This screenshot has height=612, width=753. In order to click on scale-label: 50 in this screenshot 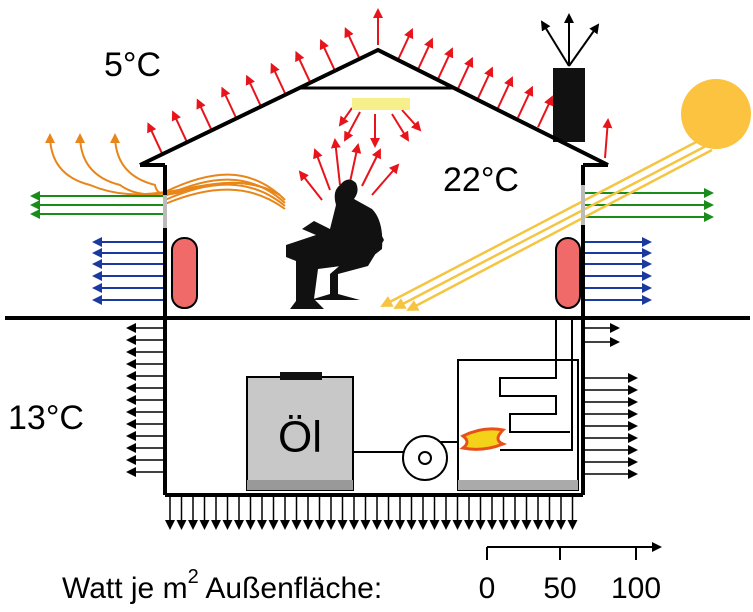, I will do `click(559, 588)`.